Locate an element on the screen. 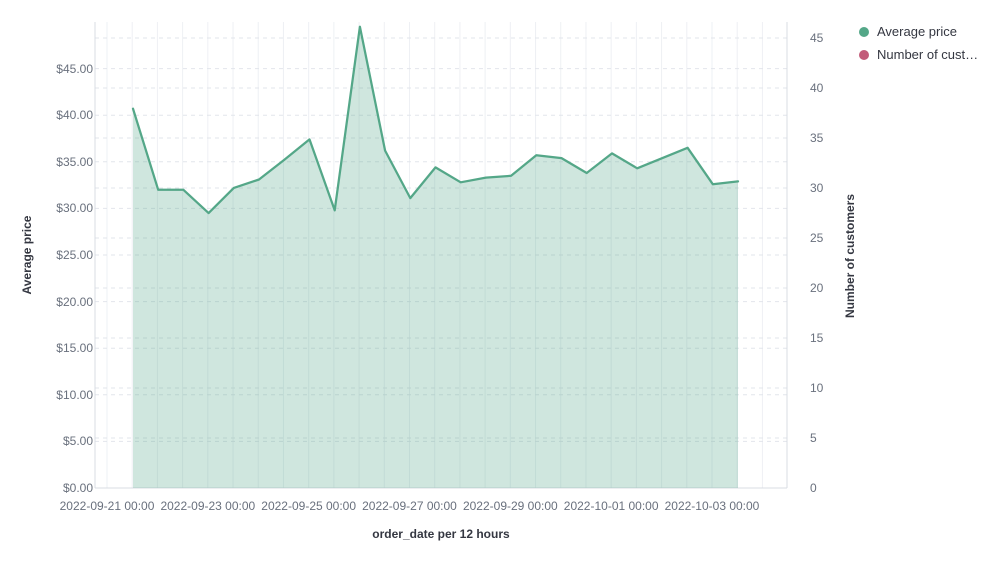  x-axis-tick-label: 2022-10-03 00:00 is located at coordinates (712, 506).